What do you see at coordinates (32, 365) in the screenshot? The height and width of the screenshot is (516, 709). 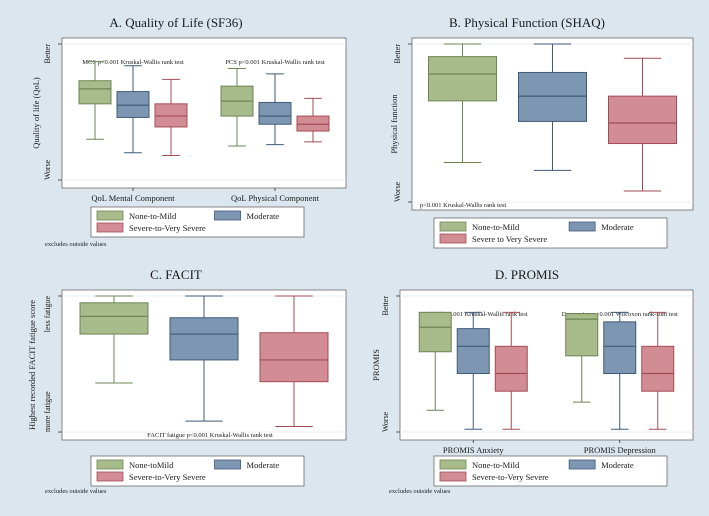 I see `y-axis-title: Highest recorded FACIT fatigue score` at bounding box center [32, 365].